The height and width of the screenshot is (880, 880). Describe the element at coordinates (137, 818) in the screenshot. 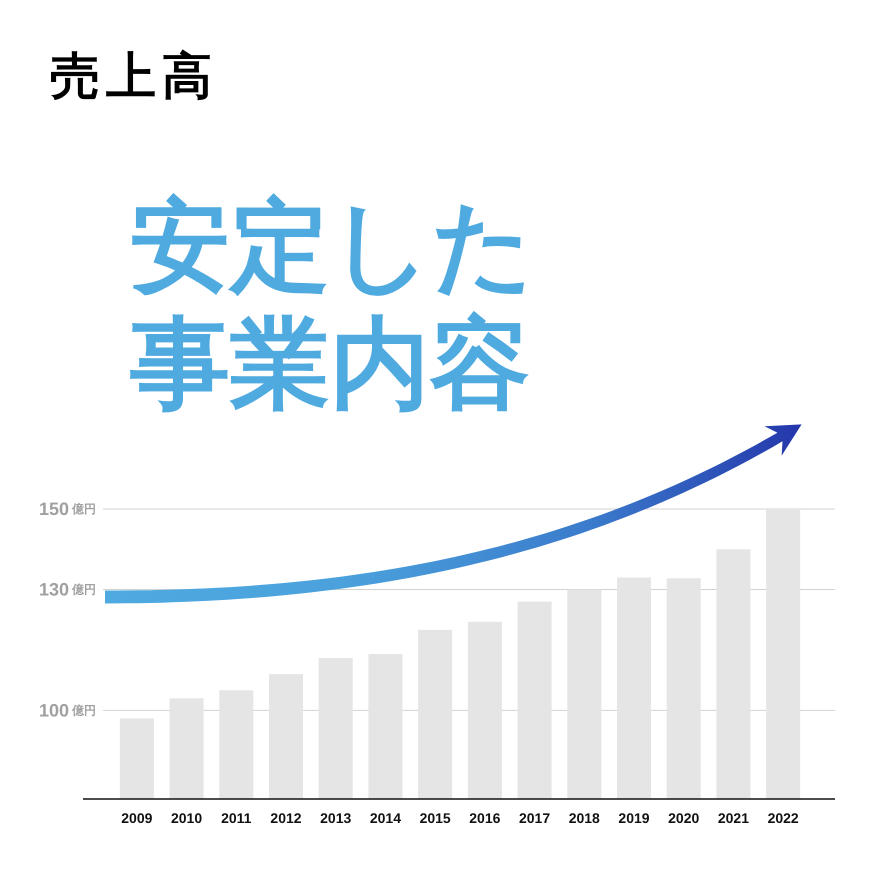

I see `x-tick-label: 2009` at that location.